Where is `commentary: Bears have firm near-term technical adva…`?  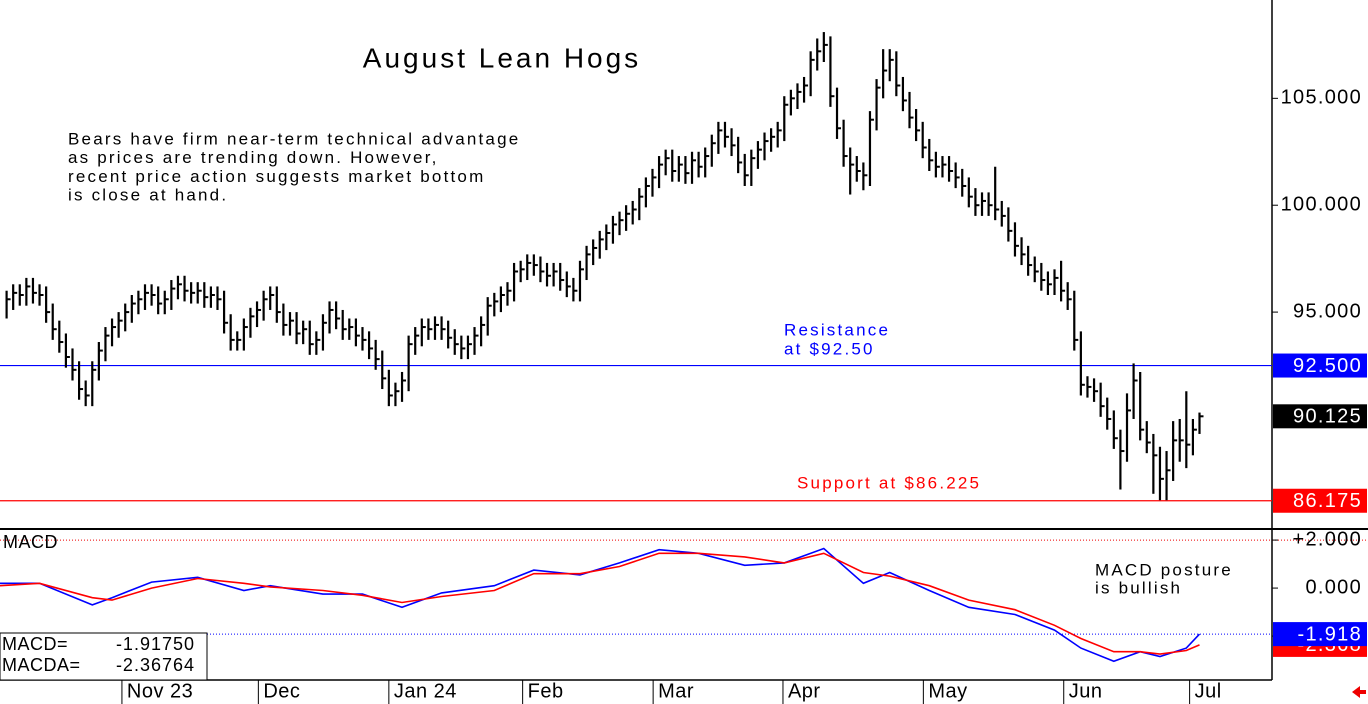
commentary: Bears have firm near-term technical adva… is located at coordinates (294, 138).